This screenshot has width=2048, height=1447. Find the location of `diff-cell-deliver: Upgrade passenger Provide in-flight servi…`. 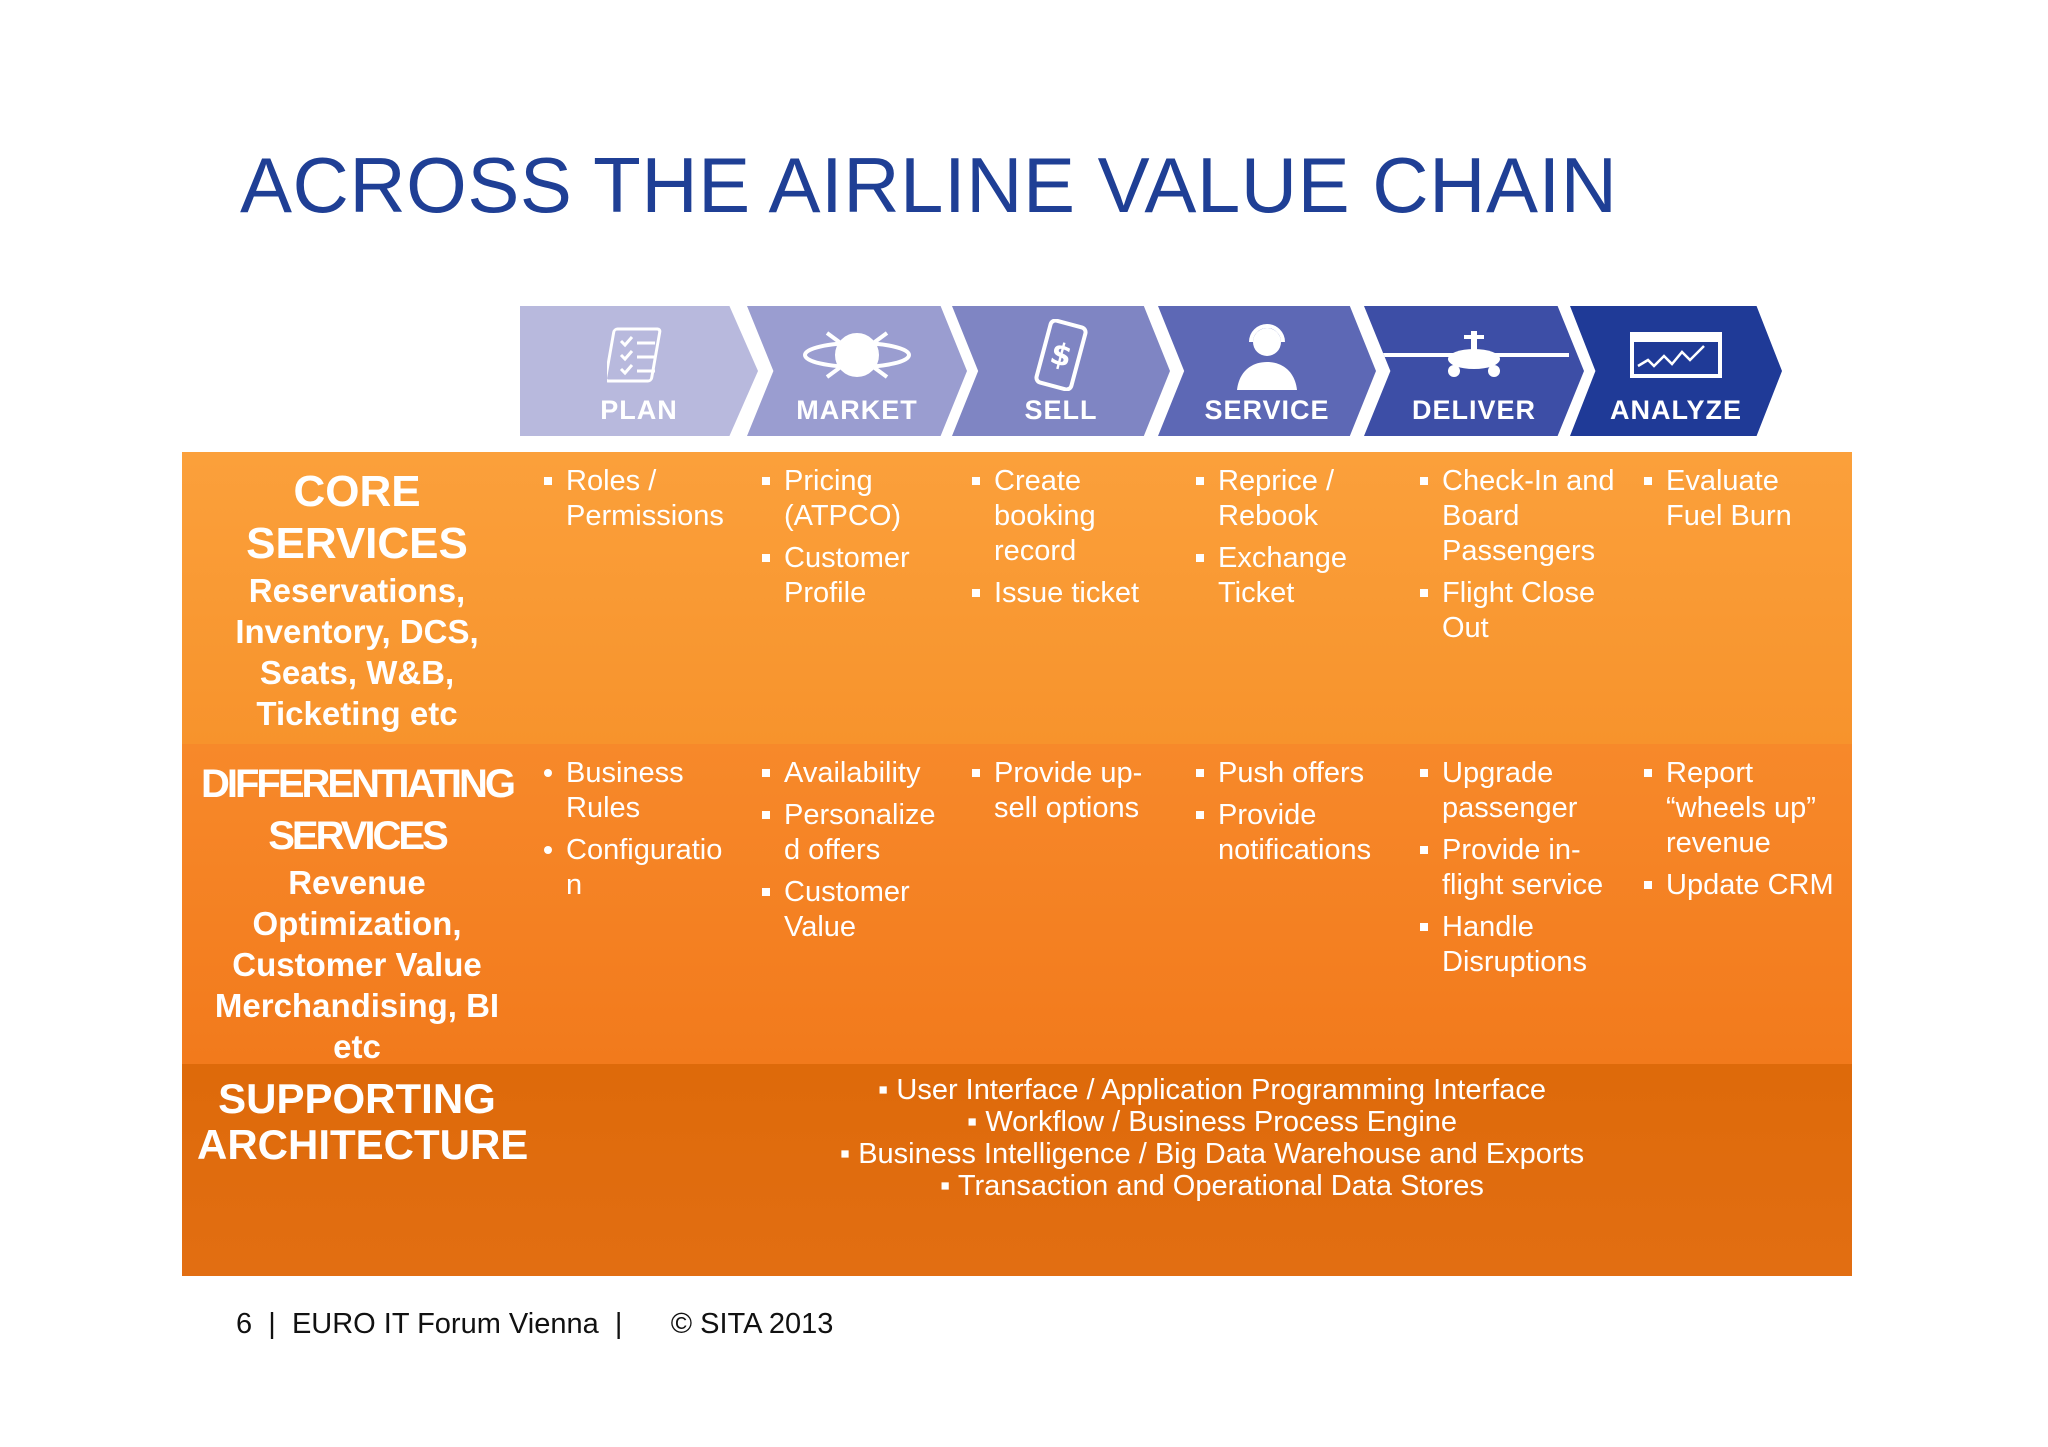

diff-cell-deliver: Upgrade passenger Provide in-flight servi… is located at coordinates (1520, 871).